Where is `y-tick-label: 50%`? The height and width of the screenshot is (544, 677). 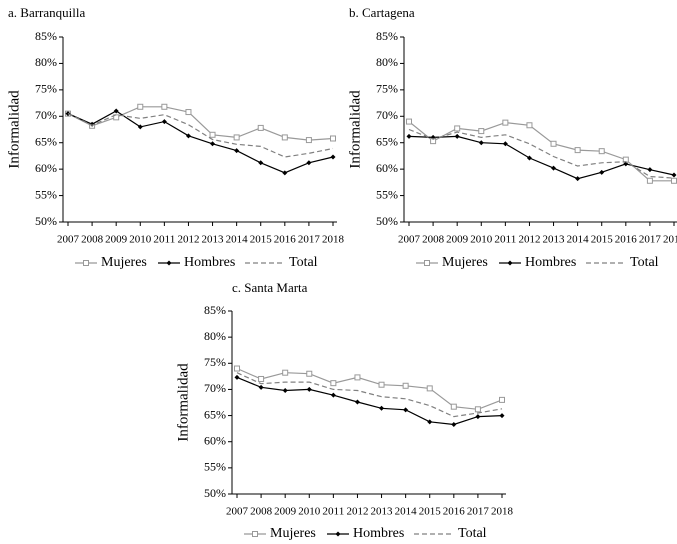 y-tick-label: 50% is located at coordinates (387, 221).